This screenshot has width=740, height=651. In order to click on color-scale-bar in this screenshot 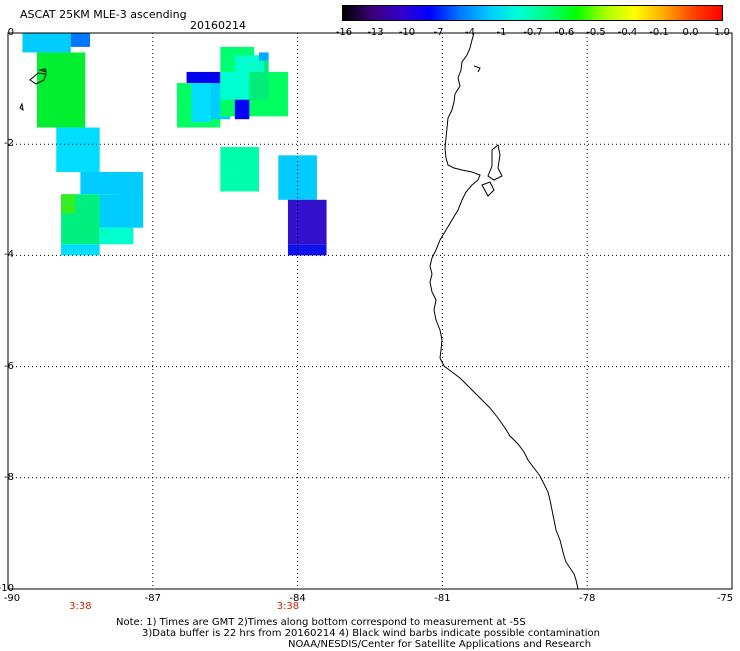, I will do `click(532, 13)`.